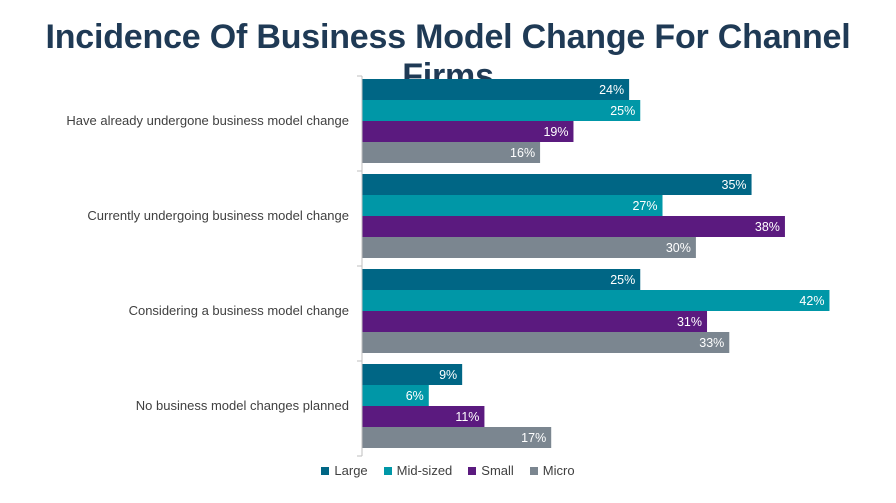  I want to click on data-label-large-1: 24%, so click(611, 90).